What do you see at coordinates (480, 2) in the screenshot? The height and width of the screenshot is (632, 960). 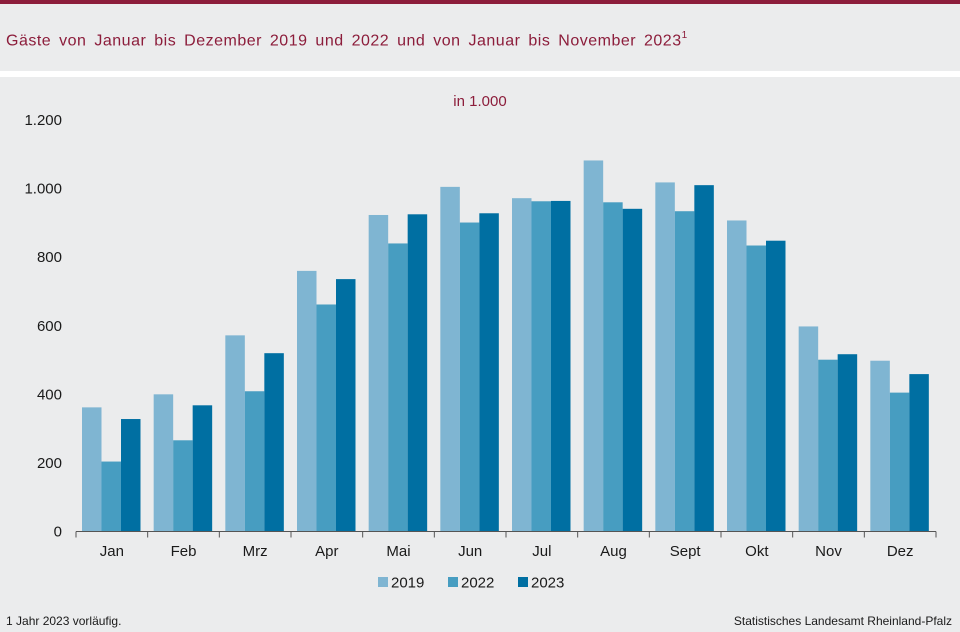 I see `top-accent-rule` at bounding box center [480, 2].